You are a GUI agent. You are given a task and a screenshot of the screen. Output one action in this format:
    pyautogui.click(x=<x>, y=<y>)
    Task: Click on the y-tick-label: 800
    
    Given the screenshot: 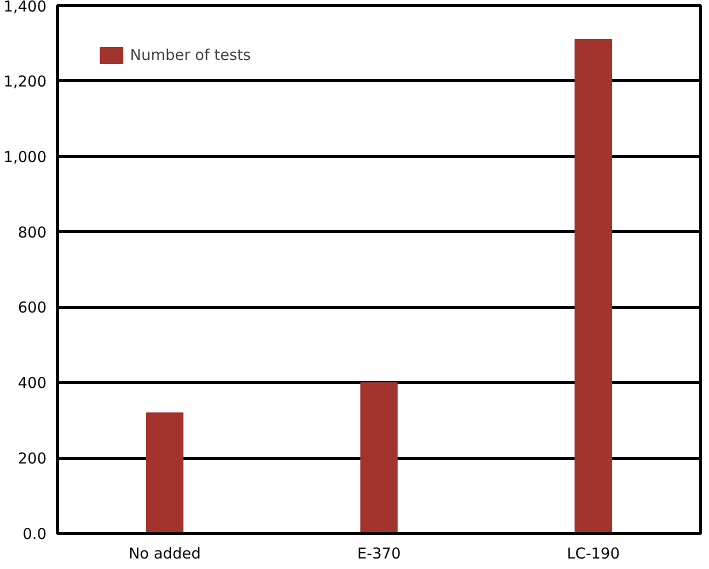 What is the action you would take?
    pyautogui.click(x=32, y=232)
    